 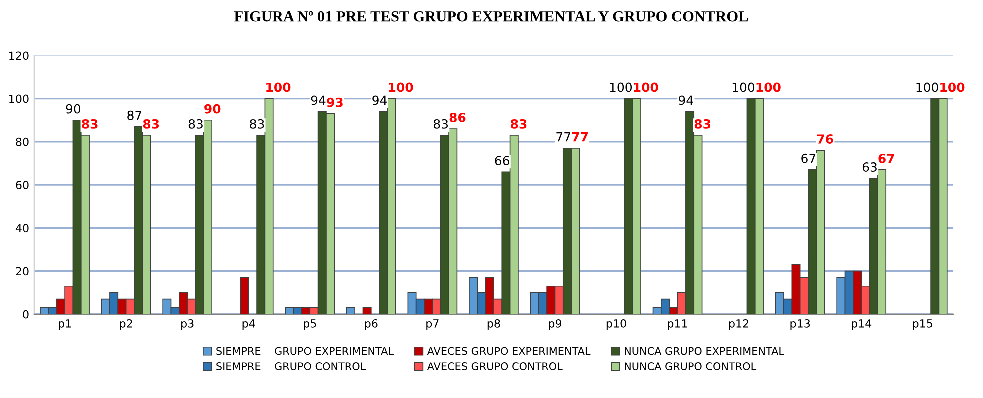 I want to click on x-tick-label: p10, so click(x=616, y=324).